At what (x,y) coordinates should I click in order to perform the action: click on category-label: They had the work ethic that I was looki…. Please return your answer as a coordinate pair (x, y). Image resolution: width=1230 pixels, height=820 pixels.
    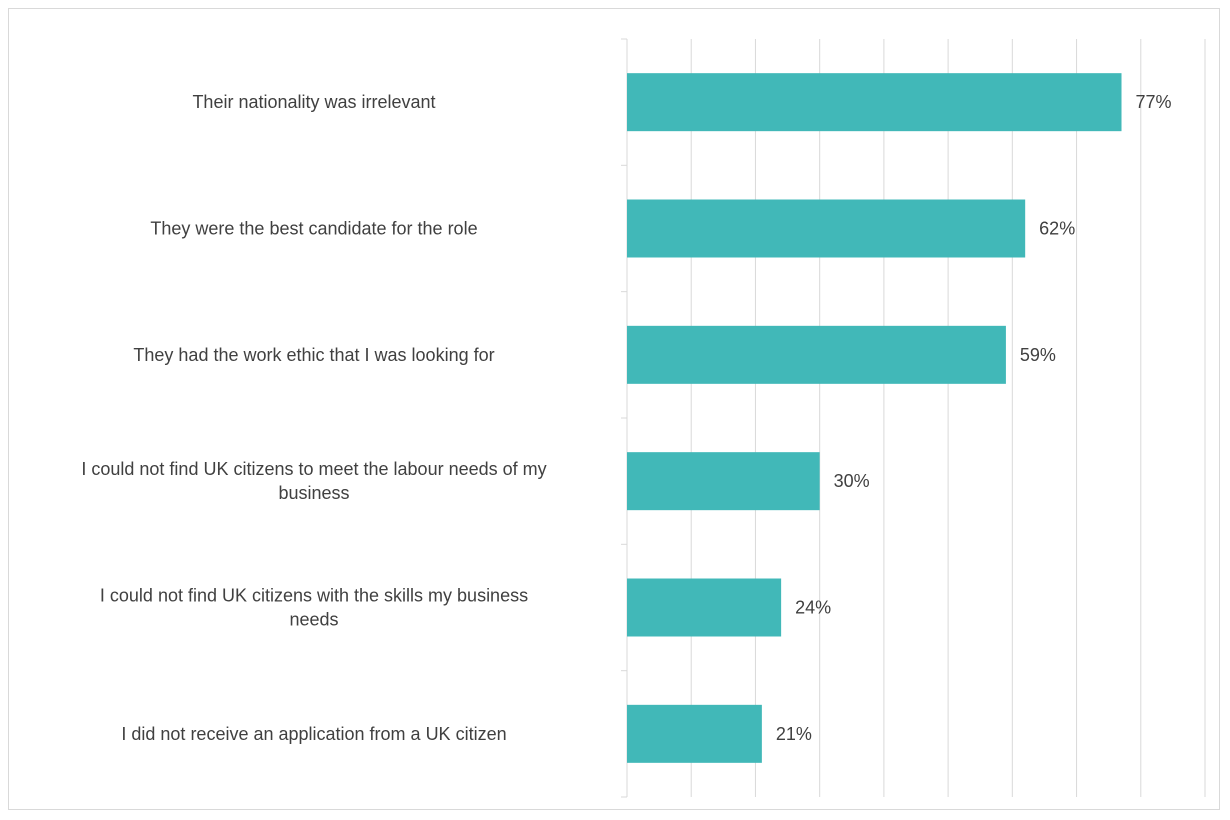
    Looking at the image, I should click on (313, 355).